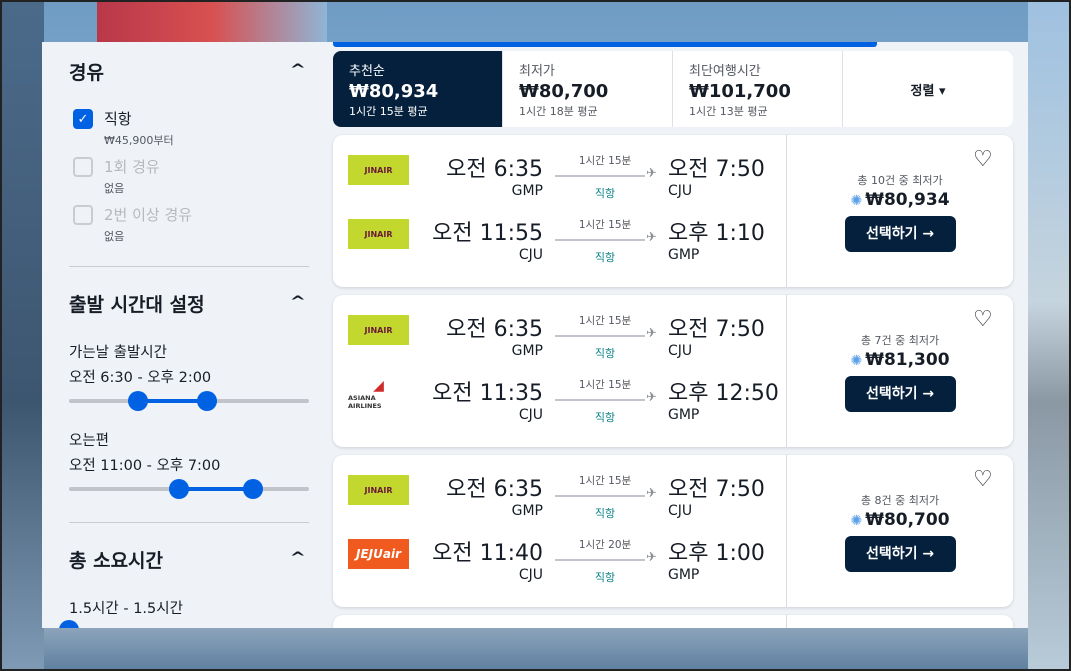 This screenshot has height=671, width=1071. Describe the element at coordinates (118, 353) in the screenshot. I see `outbound-label: 가는날 출발시간` at that location.